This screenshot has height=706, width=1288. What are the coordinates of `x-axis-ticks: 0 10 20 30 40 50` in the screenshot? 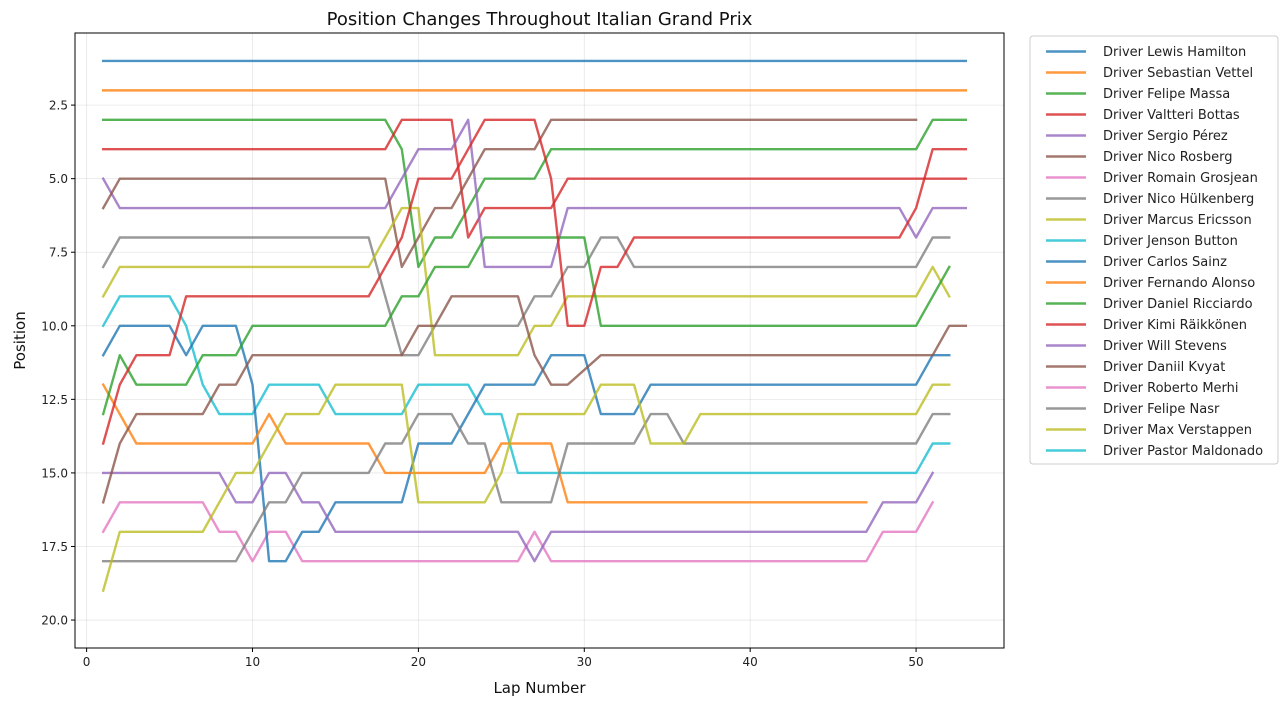 It's located at (503, 658).